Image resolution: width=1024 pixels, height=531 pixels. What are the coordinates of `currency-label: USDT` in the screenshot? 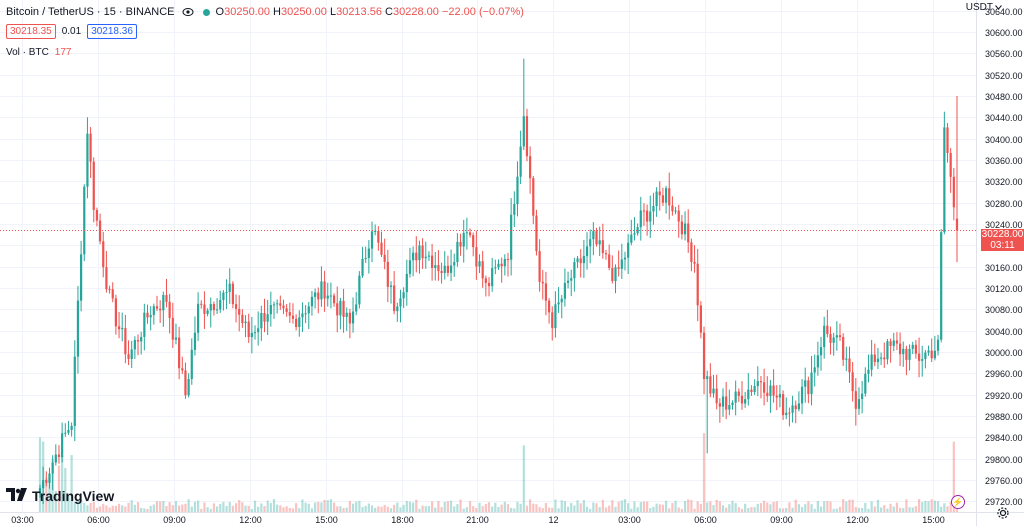 It's located at (979, 7).